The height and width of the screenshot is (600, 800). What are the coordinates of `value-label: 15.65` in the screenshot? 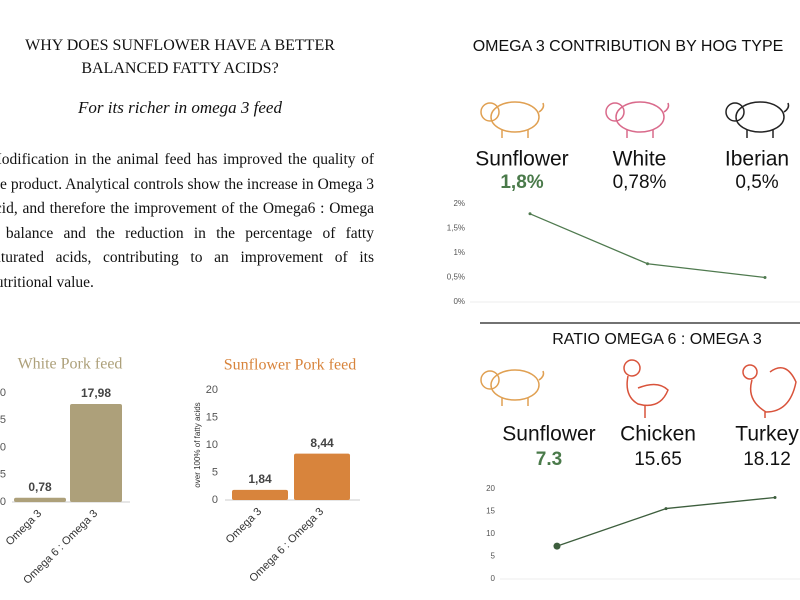 It's located at (658, 459).